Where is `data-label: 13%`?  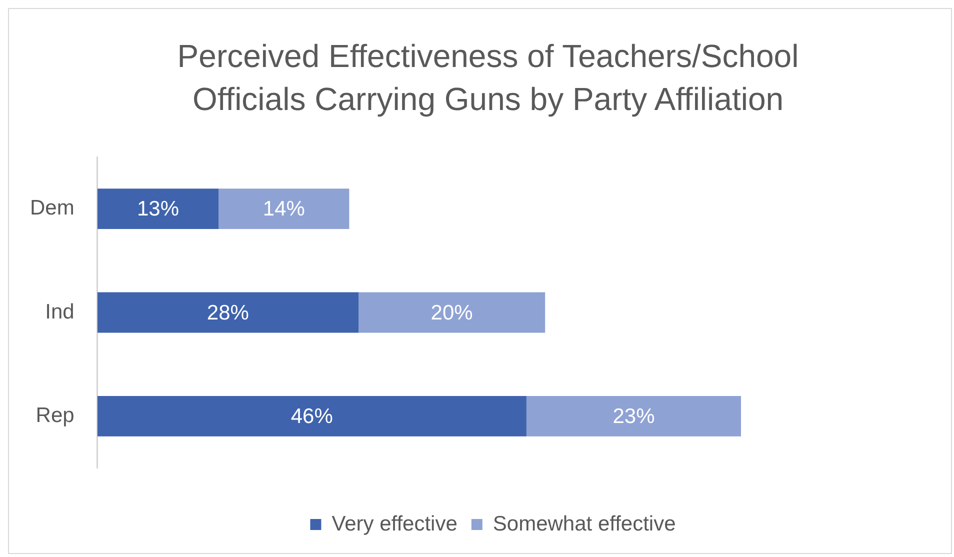 data-label: 13% is located at coordinates (157, 209).